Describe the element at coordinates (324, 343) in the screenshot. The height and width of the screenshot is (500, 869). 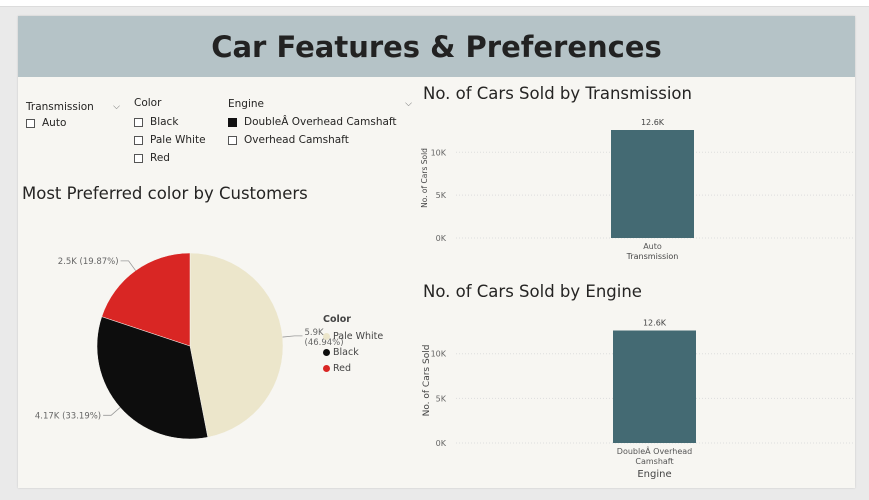
I see `pie-data-label: (46.94%)` at that location.